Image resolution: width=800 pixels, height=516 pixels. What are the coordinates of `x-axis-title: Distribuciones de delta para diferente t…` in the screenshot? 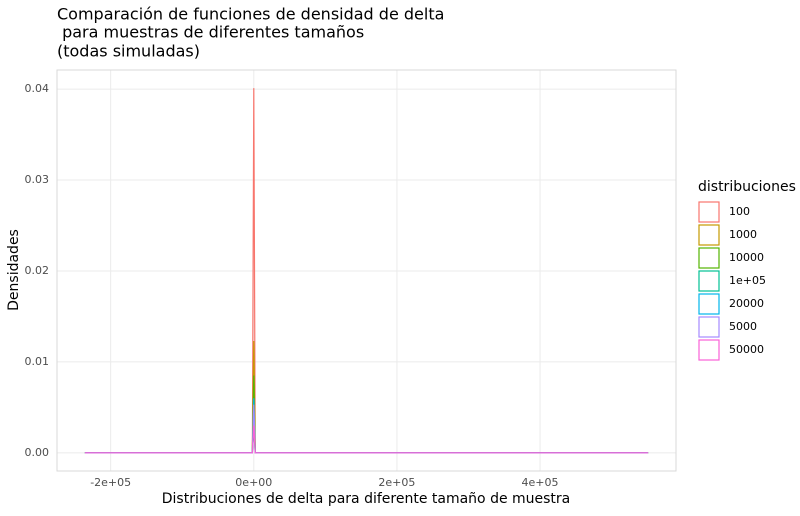 It's located at (366, 499).